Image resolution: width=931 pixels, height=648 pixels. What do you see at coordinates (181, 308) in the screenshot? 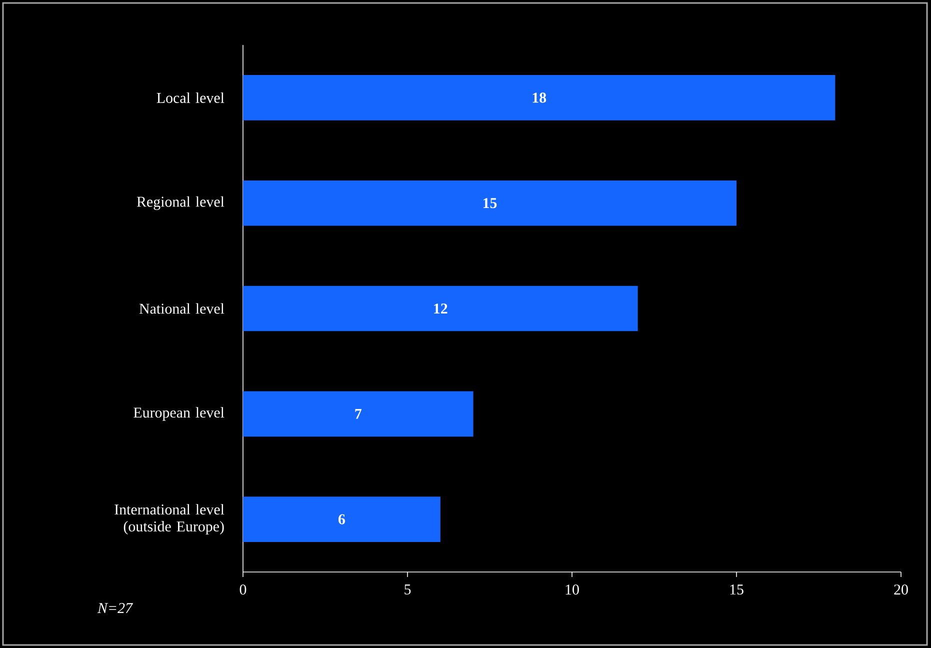
I see `y-tick-label: National level` at bounding box center [181, 308].